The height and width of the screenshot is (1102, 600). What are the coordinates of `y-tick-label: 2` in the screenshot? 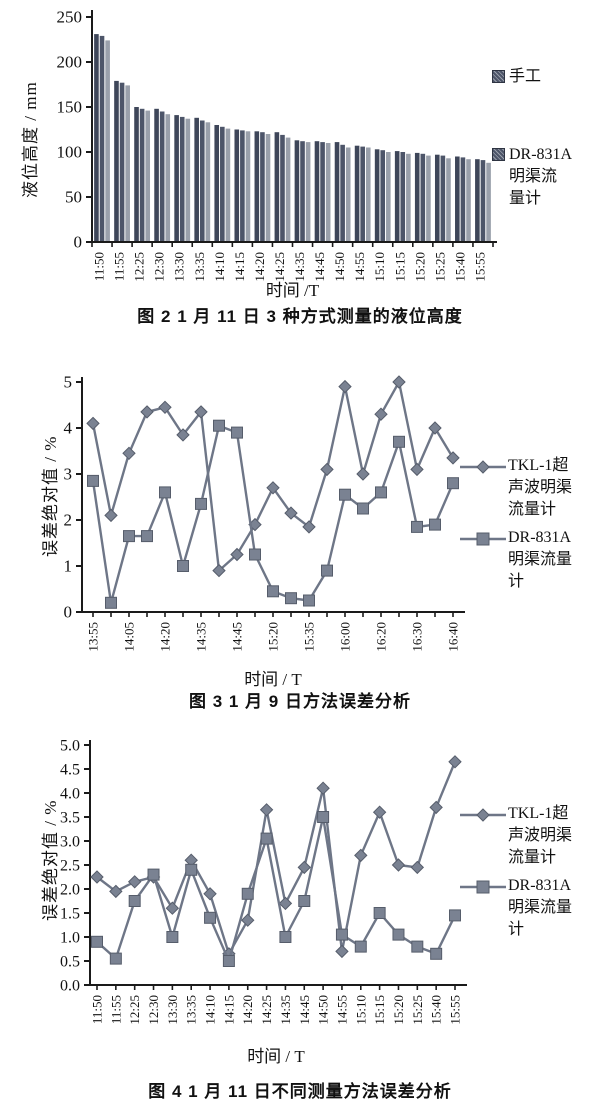 It's located at (68, 520).